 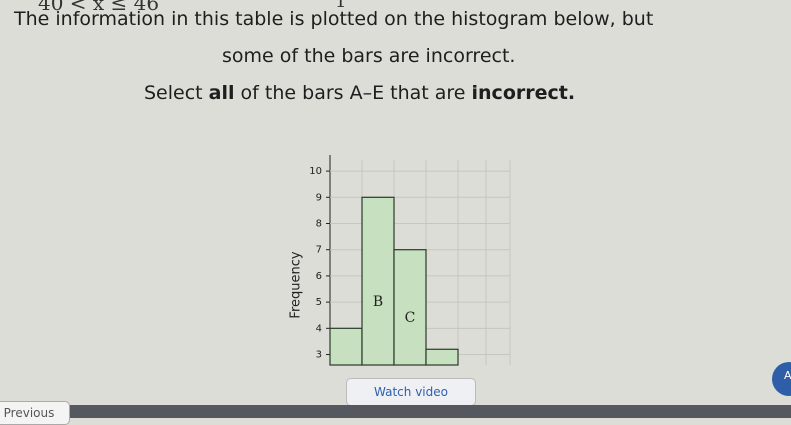 I want to click on table-frequency: 1, so click(x=341, y=6).